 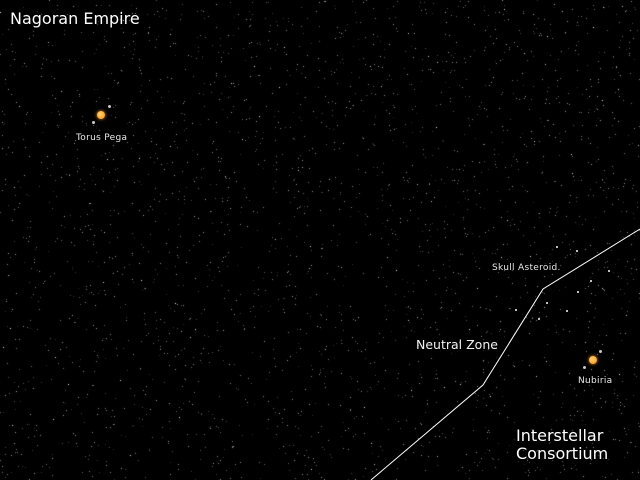 What do you see at coordinates (560, 435) in the screenshot?
I see `faction-label-interstellar-line1: Interstellar` at bounding box center [560, 435].